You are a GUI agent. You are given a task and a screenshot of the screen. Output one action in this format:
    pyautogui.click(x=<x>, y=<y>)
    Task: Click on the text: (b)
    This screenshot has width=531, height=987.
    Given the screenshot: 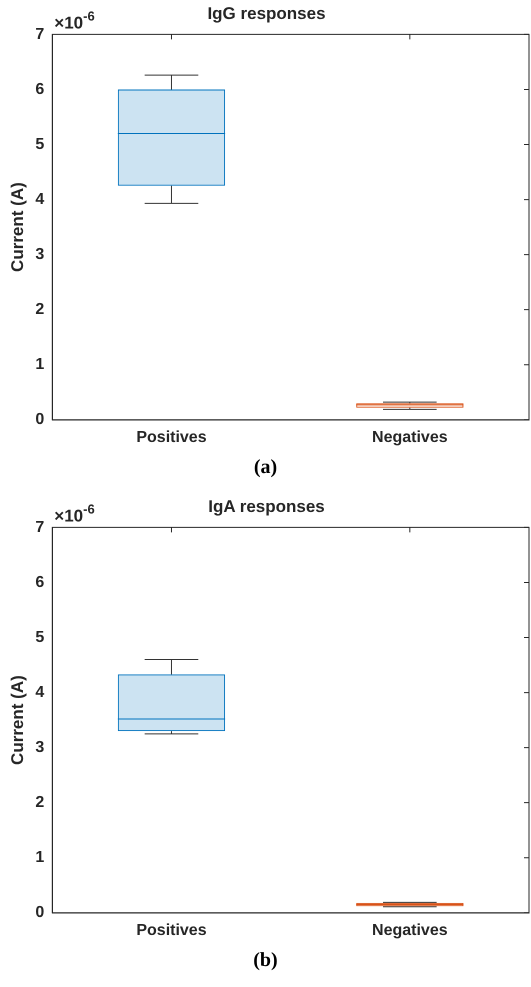 What is the action you would take?
    pyautogui.click(x=265, y=960)
    